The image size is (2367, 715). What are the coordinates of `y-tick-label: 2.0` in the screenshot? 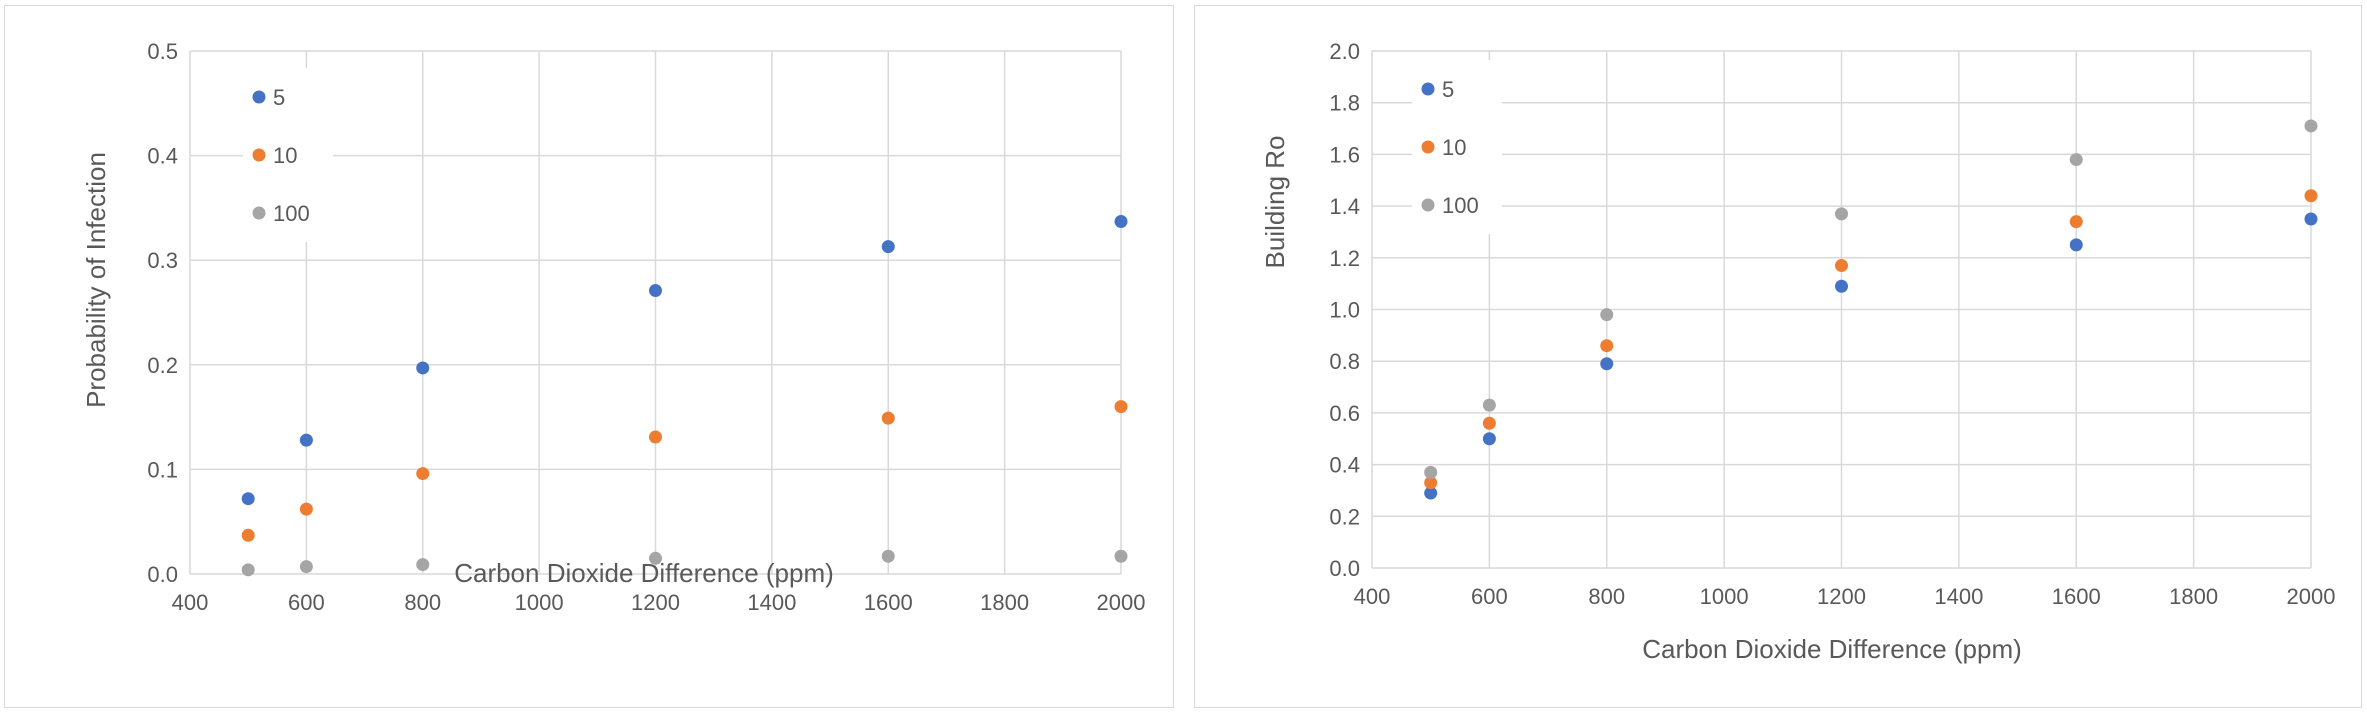 It's located at (1344, 51).